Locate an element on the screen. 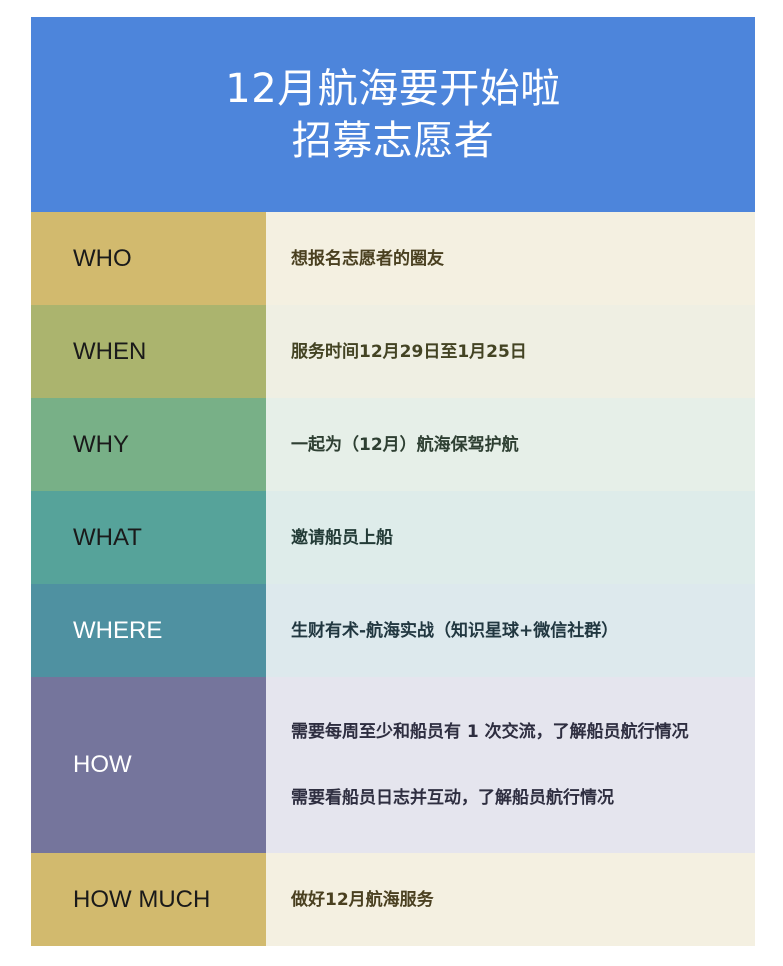 The width and height of the screenshot is (783, 966). row-who: WHO 想报名志愿者的圈友 is located at coordinates (393, 258).